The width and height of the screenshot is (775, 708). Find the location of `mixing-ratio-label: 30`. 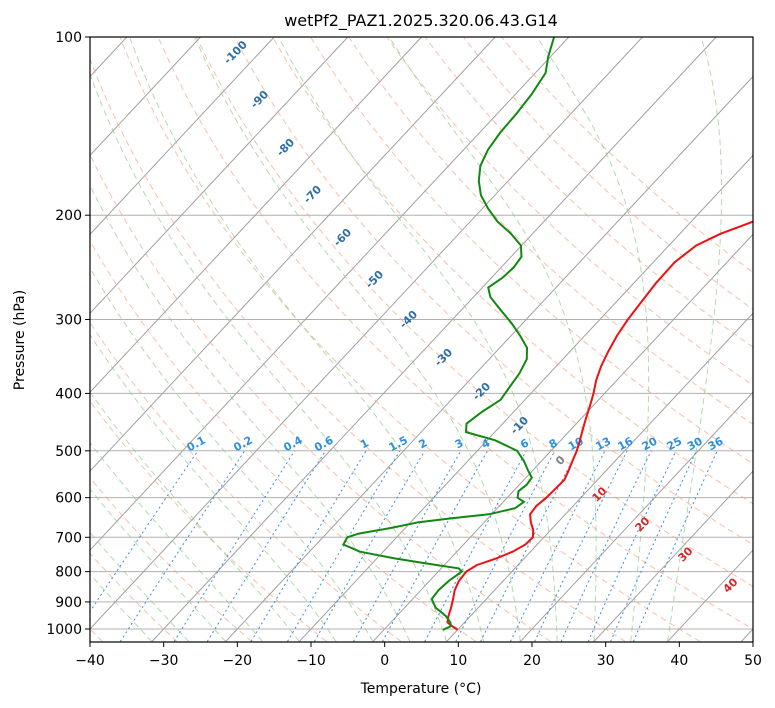

mixing-ratio-label: 30 is located at coordinates (695, 443).